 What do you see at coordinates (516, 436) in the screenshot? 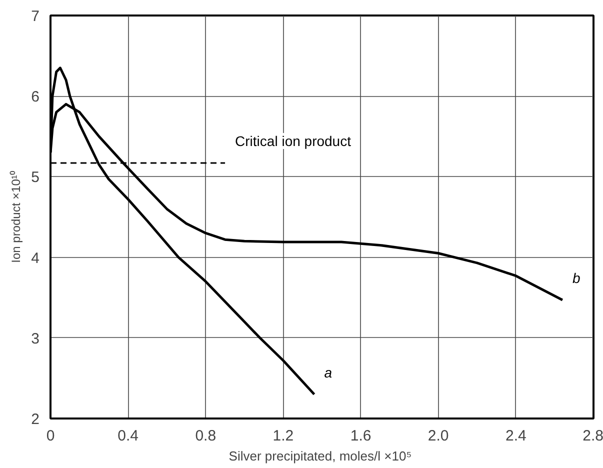
I see `x-tick-label: 2.4` at bounding box center [516, 436].